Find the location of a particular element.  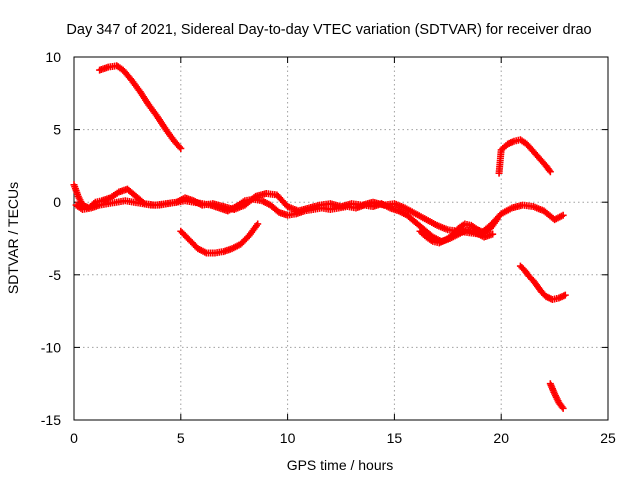

x-tick-label: 10 is located at coordinates (288, 438).